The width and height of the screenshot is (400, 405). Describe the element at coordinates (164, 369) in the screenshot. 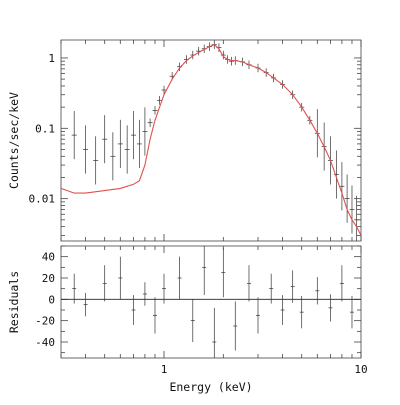

I see `residuals-x-tick-label: 1` at that location.